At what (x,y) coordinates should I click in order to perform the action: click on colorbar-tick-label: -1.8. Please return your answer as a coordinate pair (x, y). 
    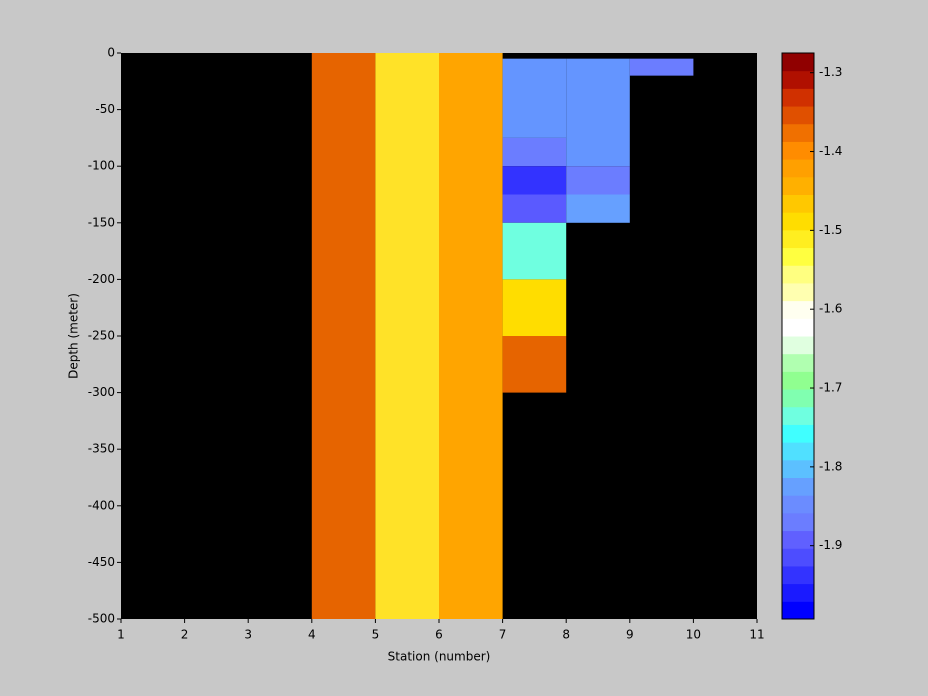
    Looking at the image, I should click on (830, 466).